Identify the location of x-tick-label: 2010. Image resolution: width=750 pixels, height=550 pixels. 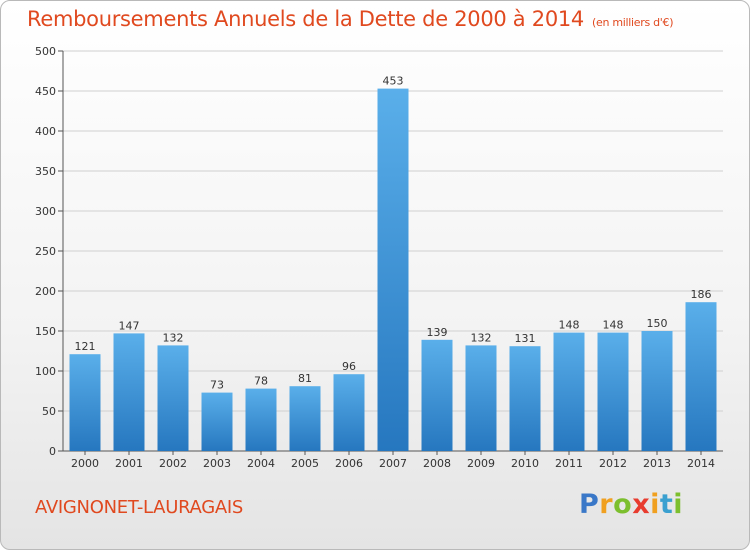
(525, 463).